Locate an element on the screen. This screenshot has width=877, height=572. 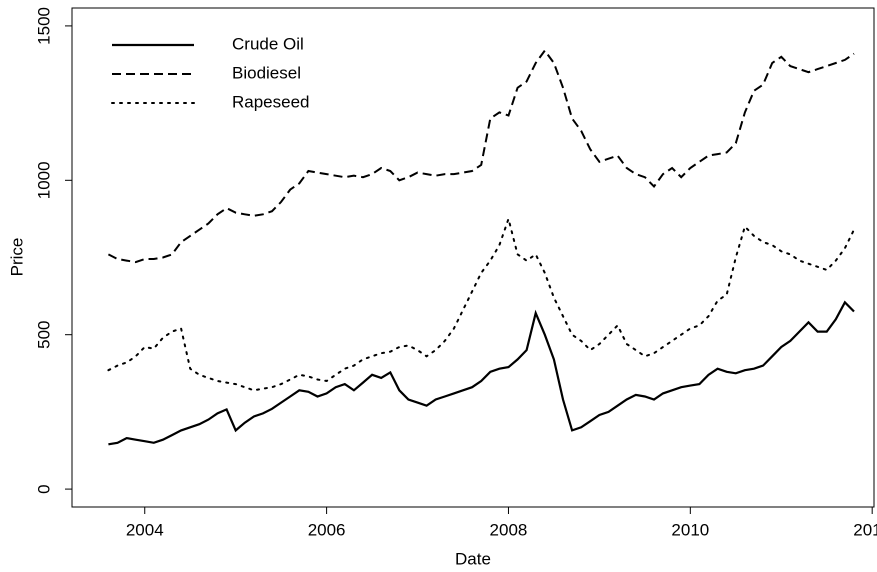
x-tick-label: 2004 is located at coordinates (145, 529).